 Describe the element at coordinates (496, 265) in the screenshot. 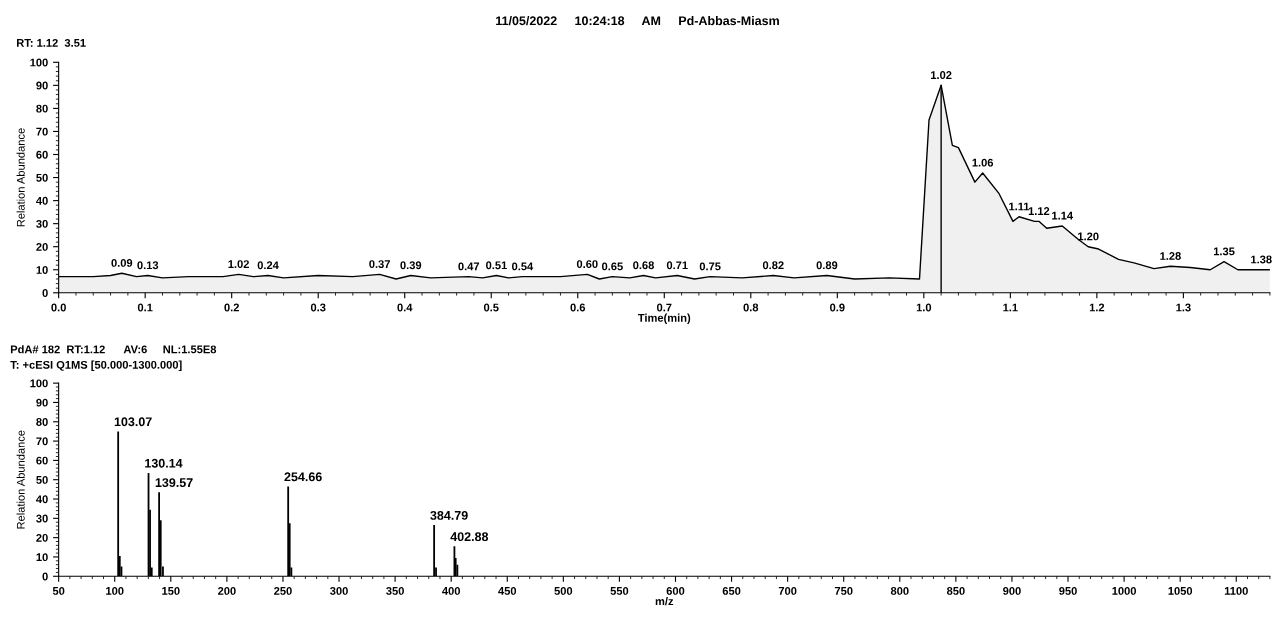

I see `annotation: 0.51` at that location.